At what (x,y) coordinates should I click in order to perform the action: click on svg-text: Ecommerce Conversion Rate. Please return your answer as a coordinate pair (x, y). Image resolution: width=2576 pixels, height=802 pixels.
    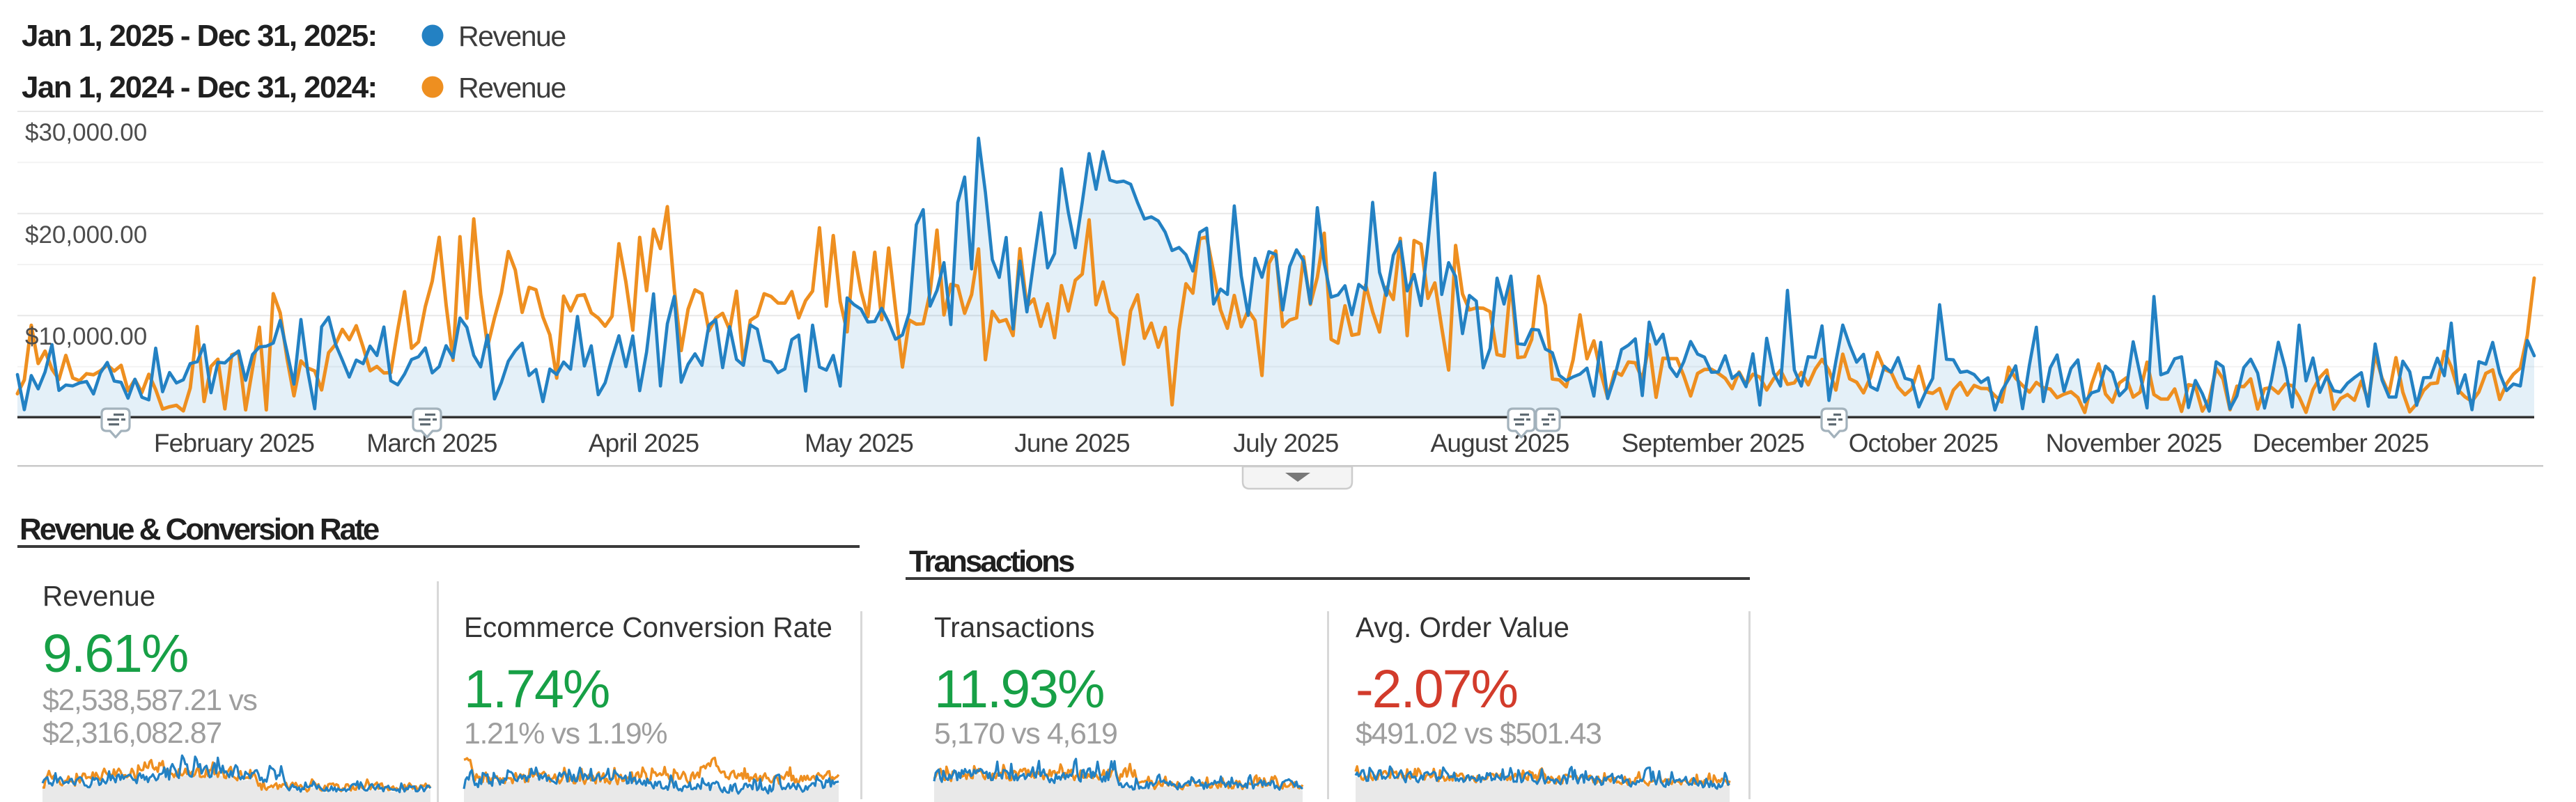
    Looking at the image, I should click on (648, 627).